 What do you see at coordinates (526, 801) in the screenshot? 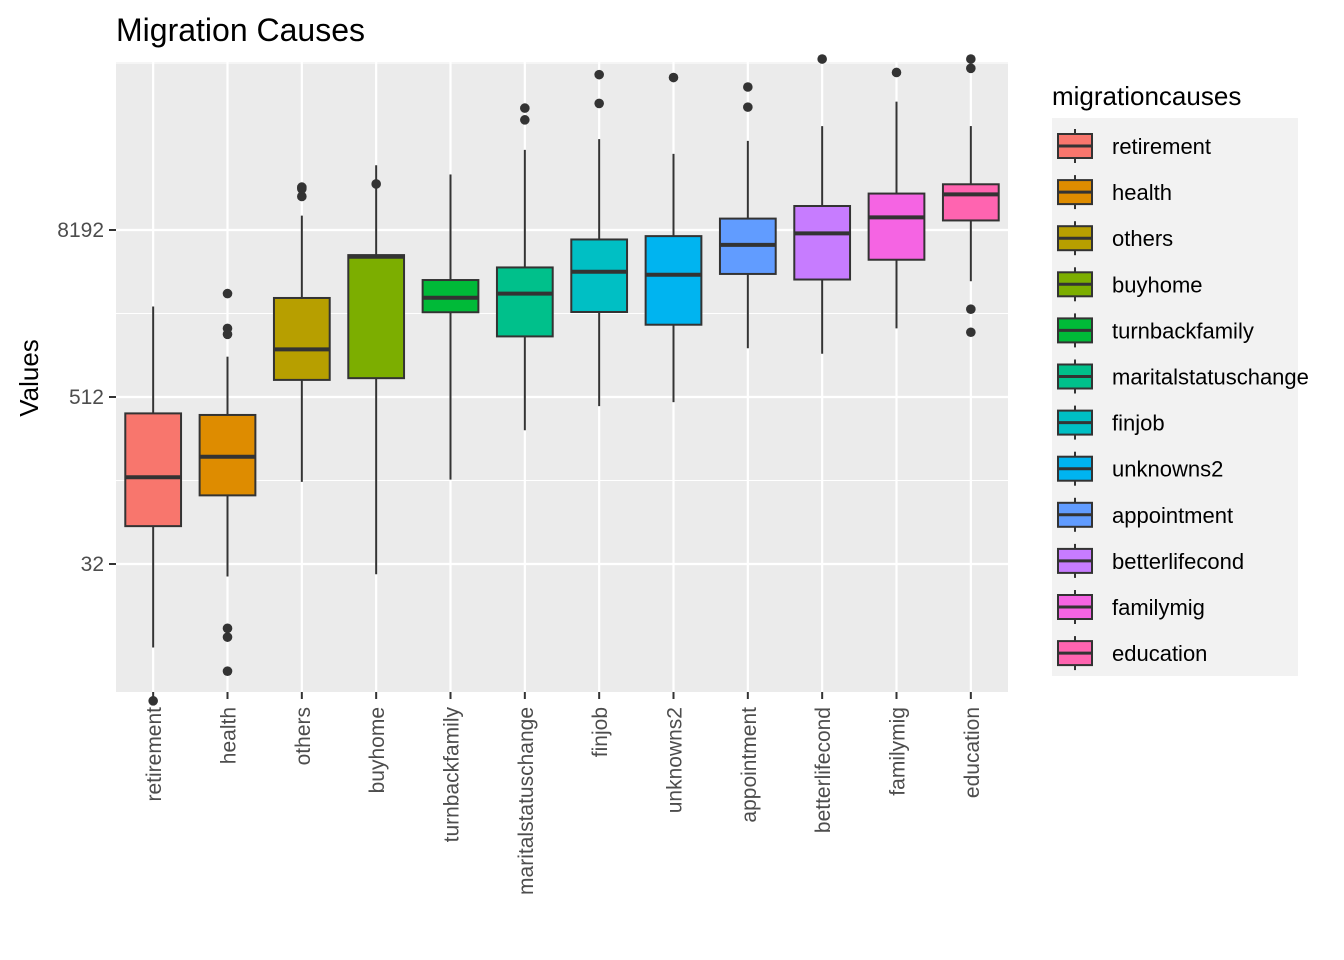
I see `x-tick-label: maritalstatuschange` at bounding box center [526, 801].